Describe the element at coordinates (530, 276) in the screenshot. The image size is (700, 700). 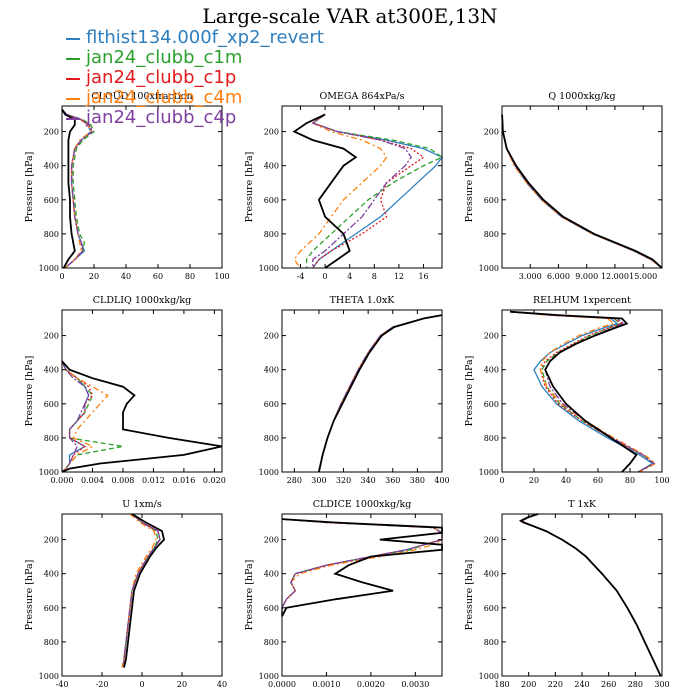
I see `x-tick-label: 3.000` at that location.